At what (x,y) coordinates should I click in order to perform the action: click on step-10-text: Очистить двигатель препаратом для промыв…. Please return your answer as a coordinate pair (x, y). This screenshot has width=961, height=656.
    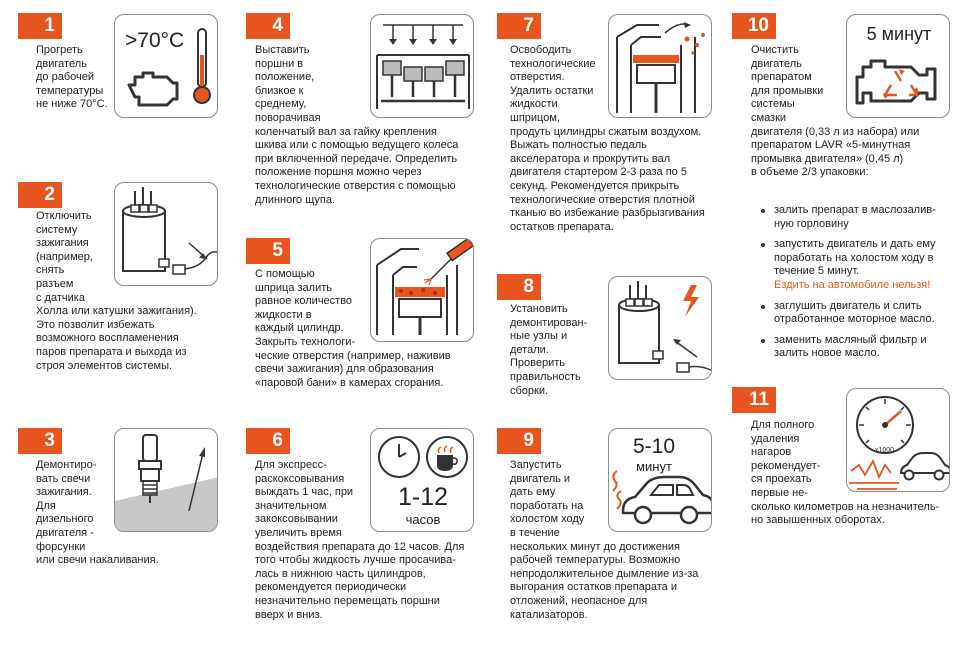
    Looking at the image, I should click on (835, 111).